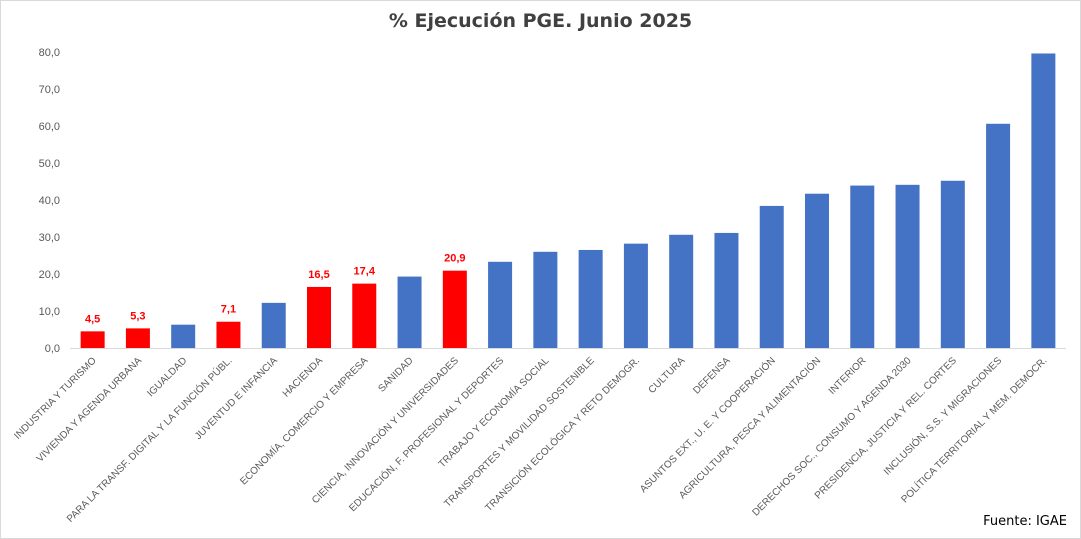  What do you see at coordinates (167, 377) in the screenshot?
I see `x-tick-label: IGUALDAD` at bounding box center [167, 377].